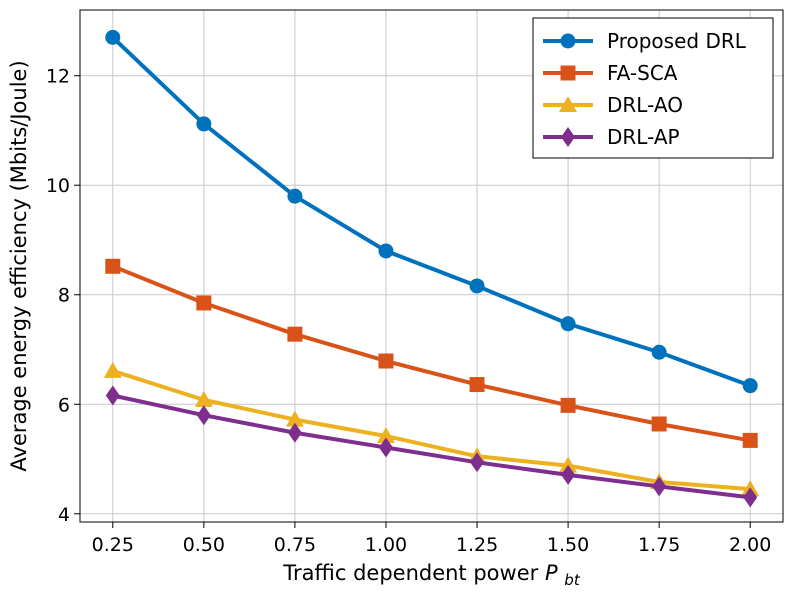  What do you see at coordinates (653, 88) in the screenshot?
I see `legend: Proposed DRL FA-SCA DRL-AO DRL-AP` at bounding box center [653, 88].